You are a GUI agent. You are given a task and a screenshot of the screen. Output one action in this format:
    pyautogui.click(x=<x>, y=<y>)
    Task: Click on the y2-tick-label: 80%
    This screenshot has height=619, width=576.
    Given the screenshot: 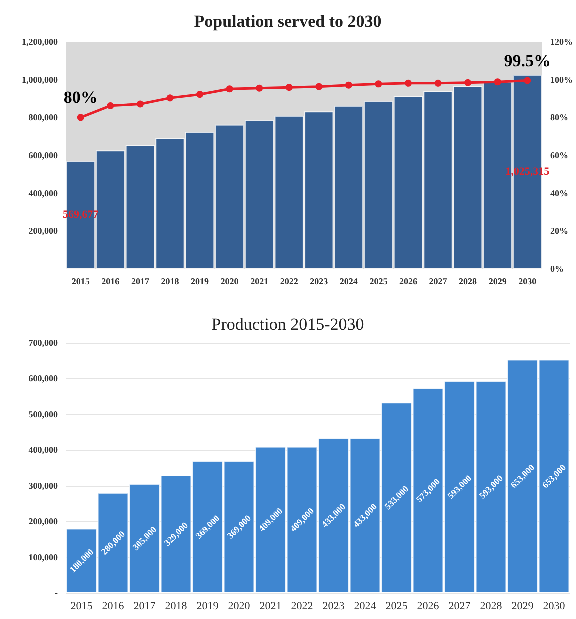 What is the action you would take?
    pyautogui.click(x=559, y=117)
    